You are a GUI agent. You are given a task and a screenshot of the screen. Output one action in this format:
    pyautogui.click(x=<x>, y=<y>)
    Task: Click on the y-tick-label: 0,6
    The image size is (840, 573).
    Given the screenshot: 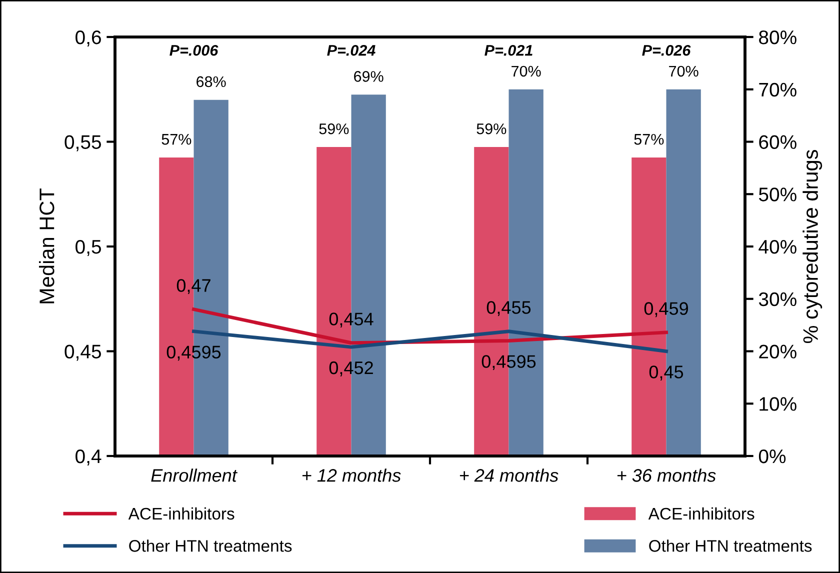 What is the action you would take?
    pyautogui.click(x=88, y=38)
    